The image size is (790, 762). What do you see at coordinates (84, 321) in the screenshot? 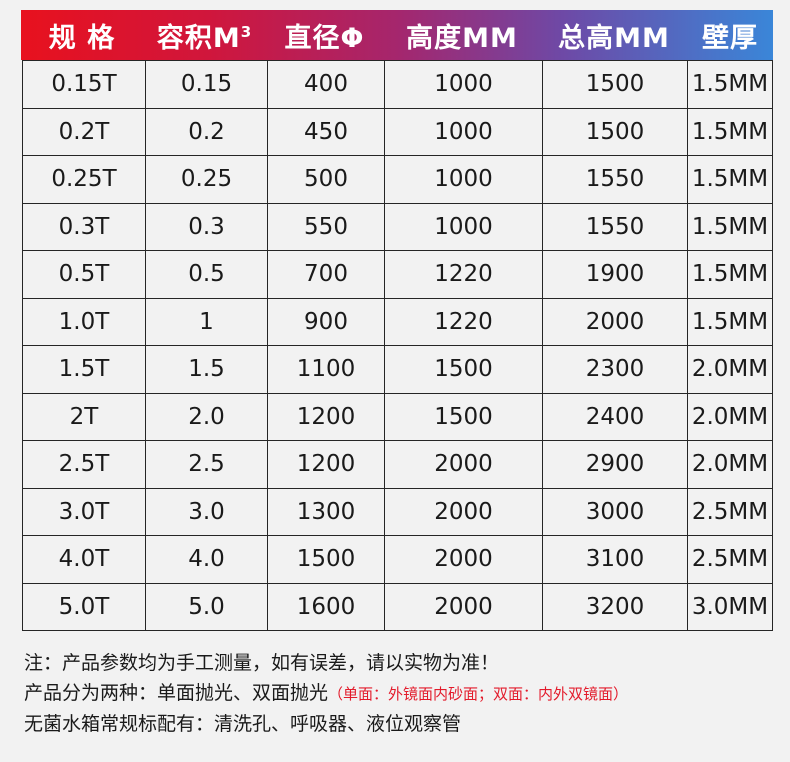
I see `cell-spec: 1.0T` at bounding box center [84, 321].